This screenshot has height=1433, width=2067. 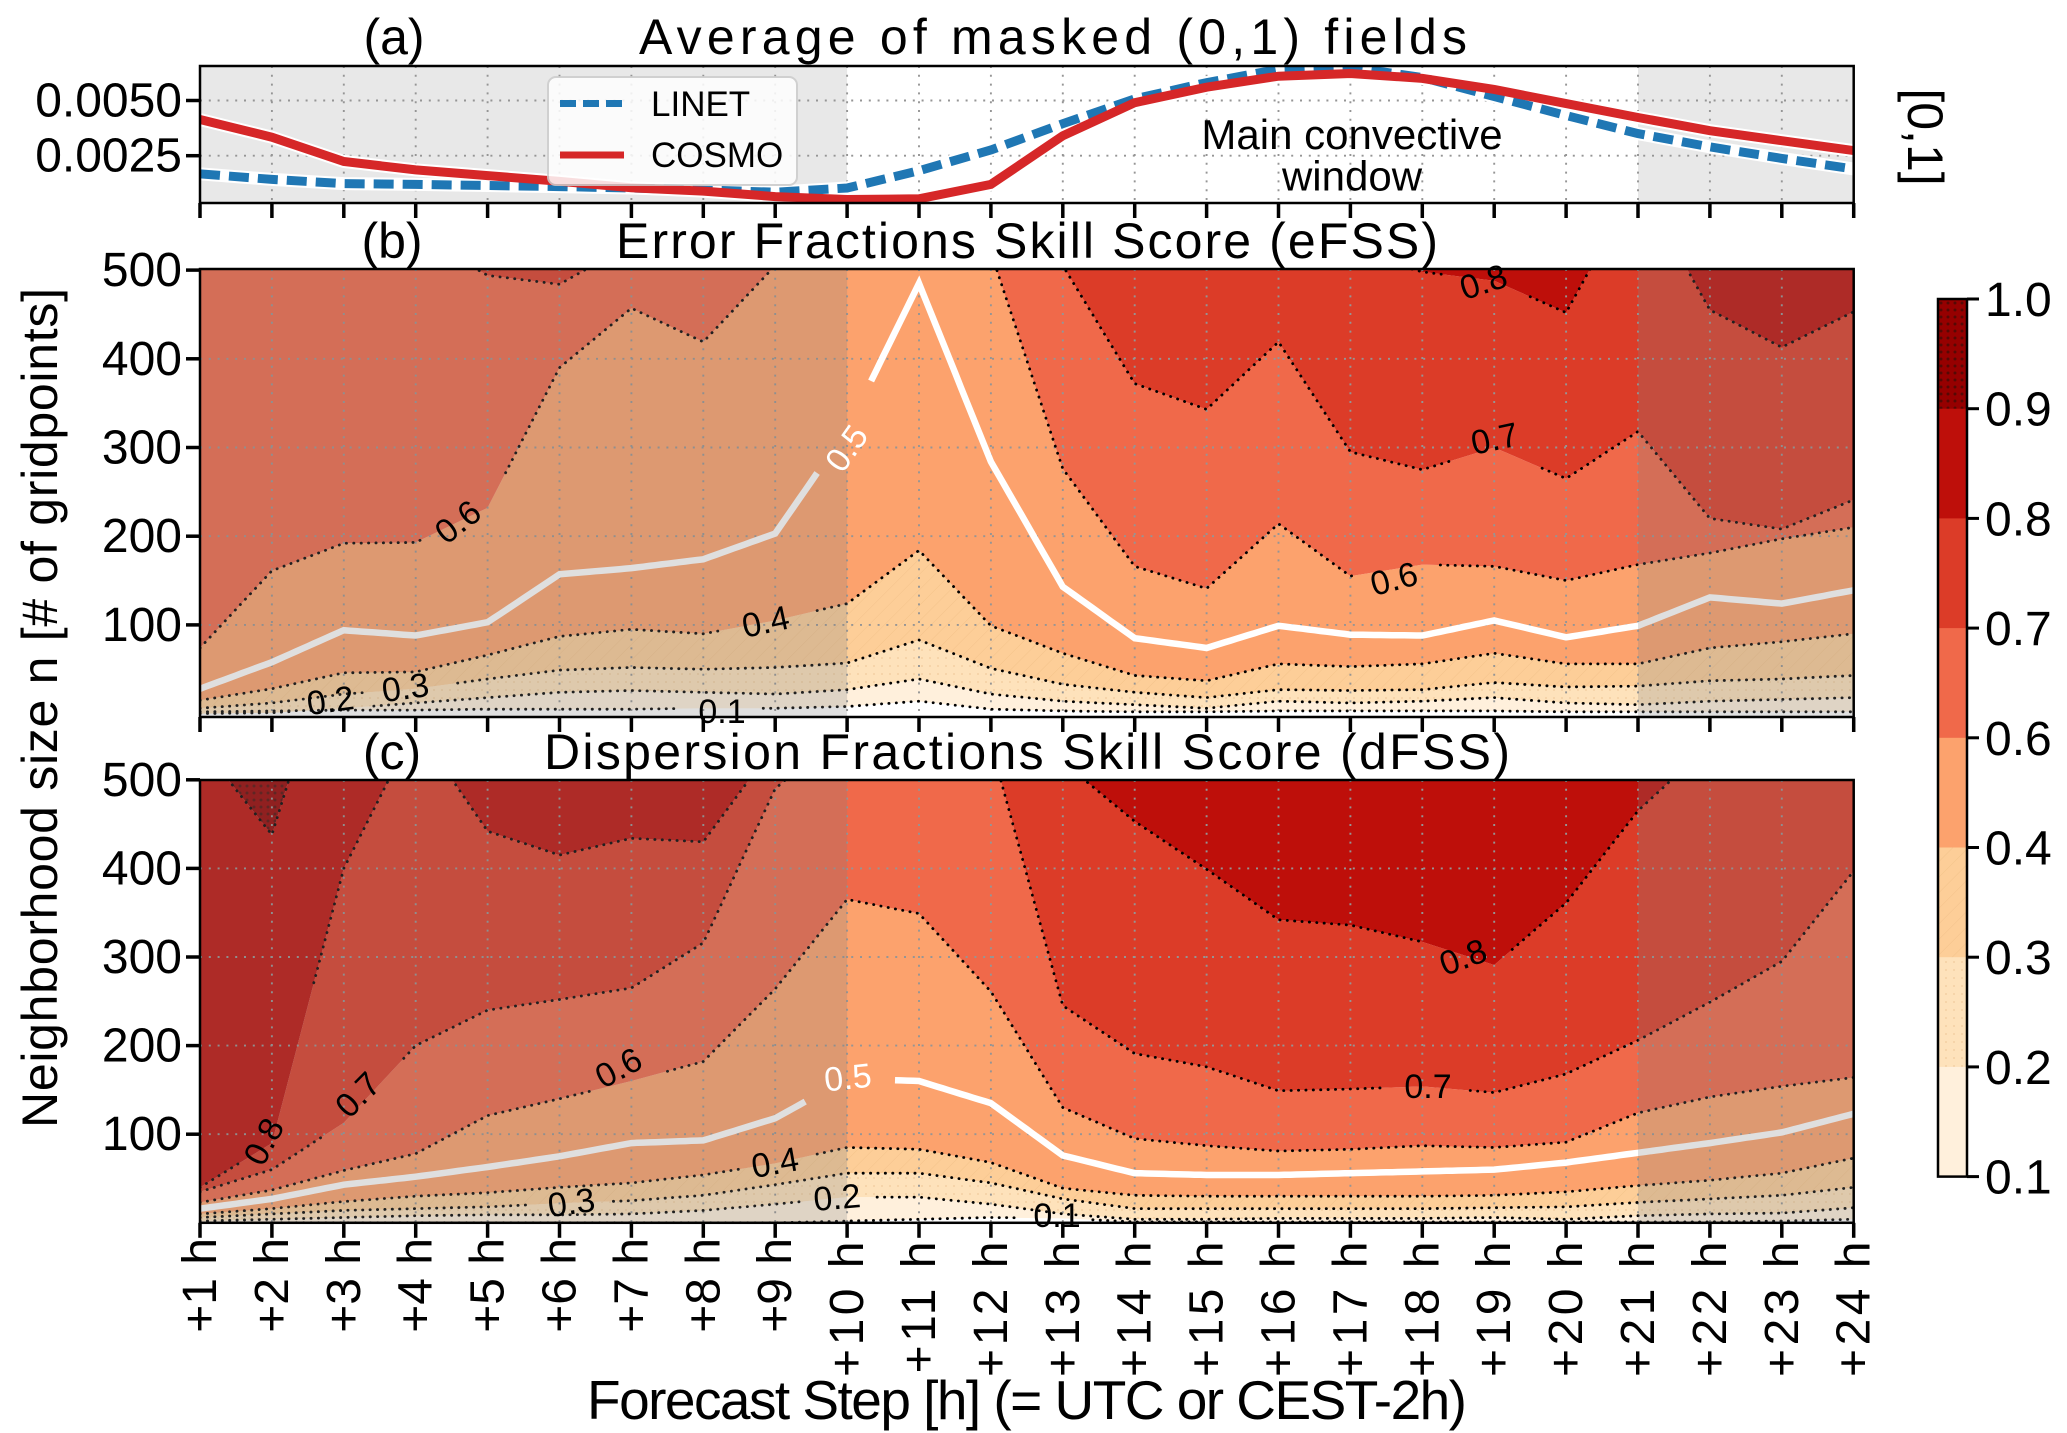 What do you see at coordinates (2018, 739) in the screenshot?
I see `svg-text: 0.6` at bounding box center [2018, 739].